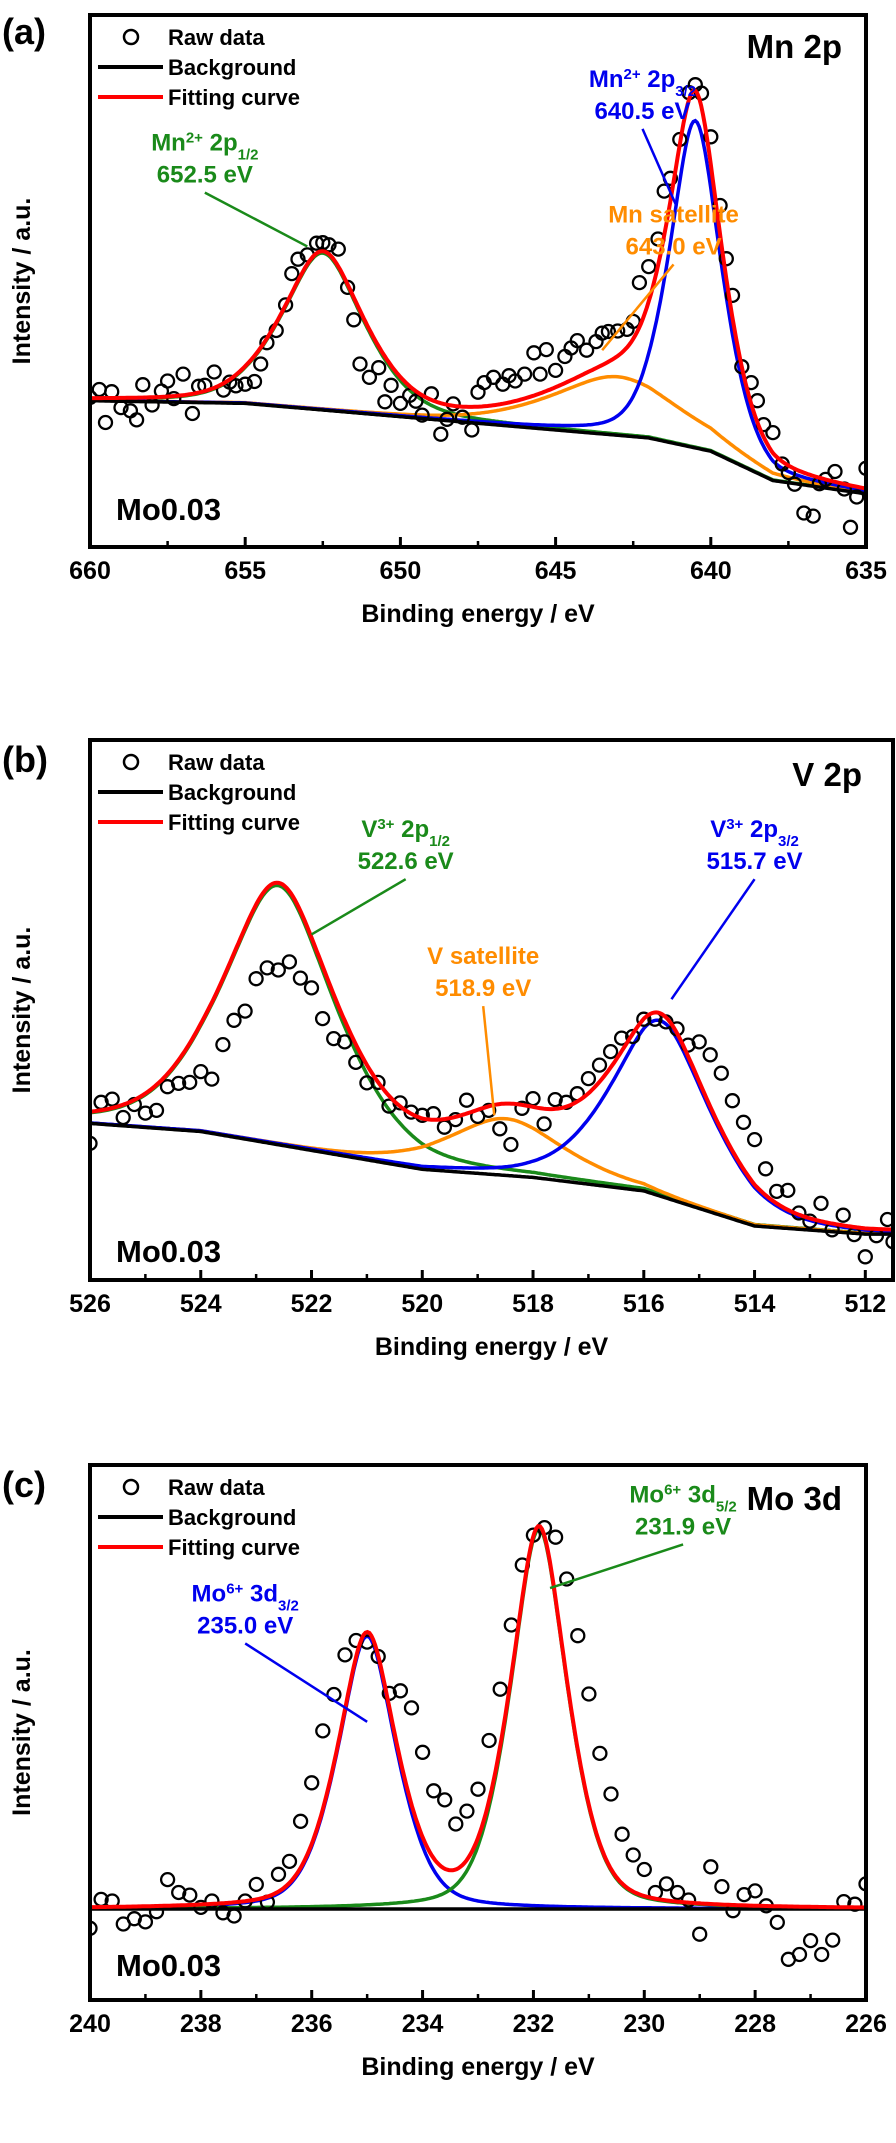 Image resolution: width=896 pixels, height=2143 pixels. Describe the element at coordinates (245, 1625) in the screenshot. I see `peak-energy: 235.0 eV` at that location.